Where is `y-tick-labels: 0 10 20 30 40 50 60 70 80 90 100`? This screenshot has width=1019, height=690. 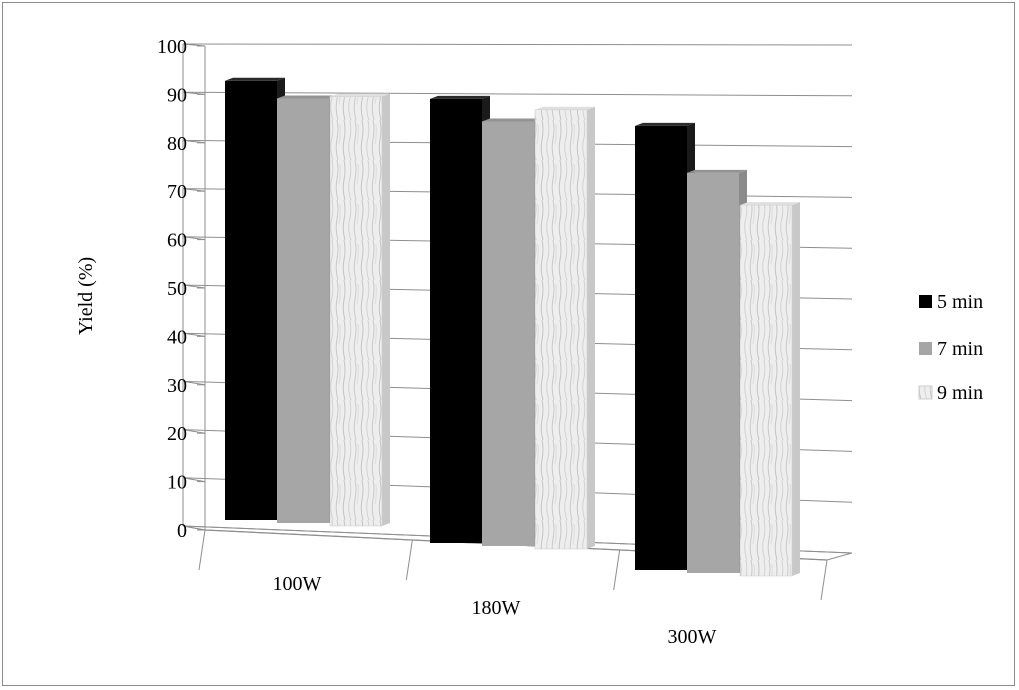
y-tick-labels: 0 10 20 30 40 50 60 70 80 90 100 is located at coordinates (172, 289).